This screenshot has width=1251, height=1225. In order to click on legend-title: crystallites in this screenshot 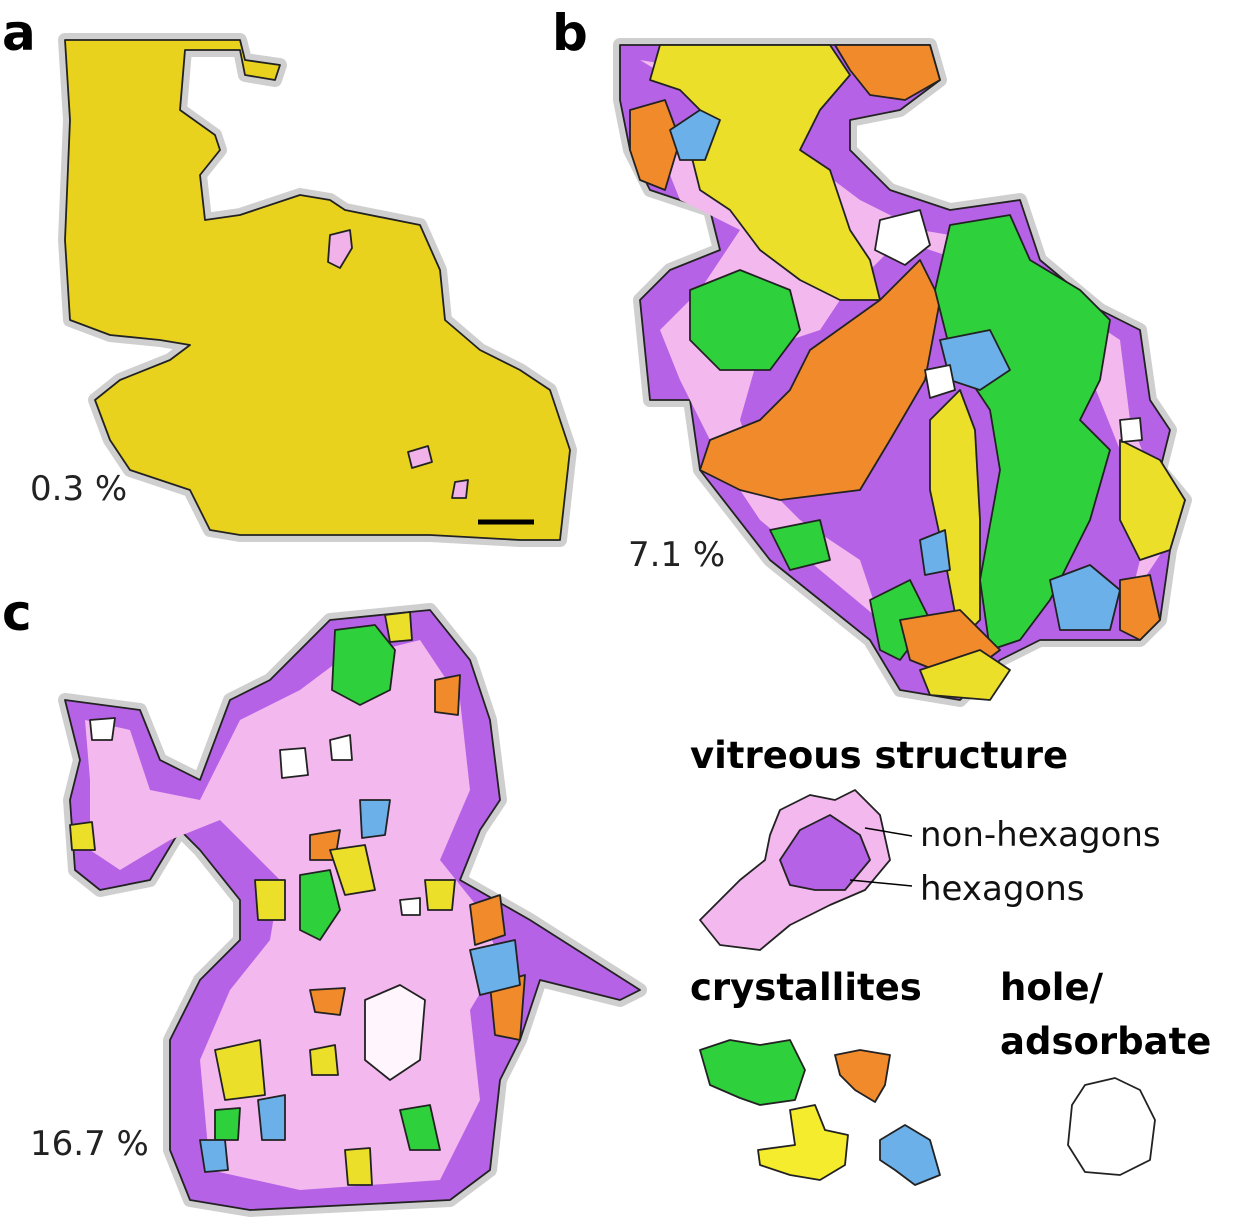, I will do `click(806, 987)`.